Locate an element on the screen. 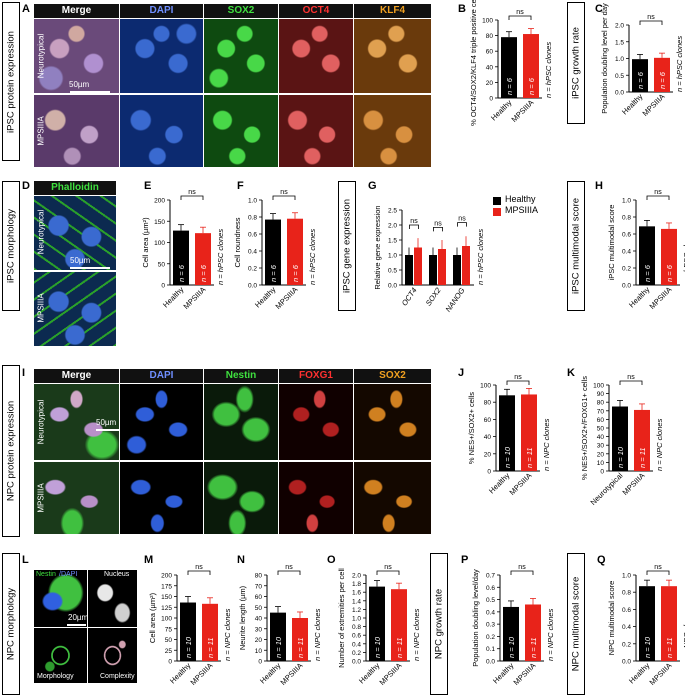  chart-p-clones-note: n = NPC clones is located at coordinates (550, 634).